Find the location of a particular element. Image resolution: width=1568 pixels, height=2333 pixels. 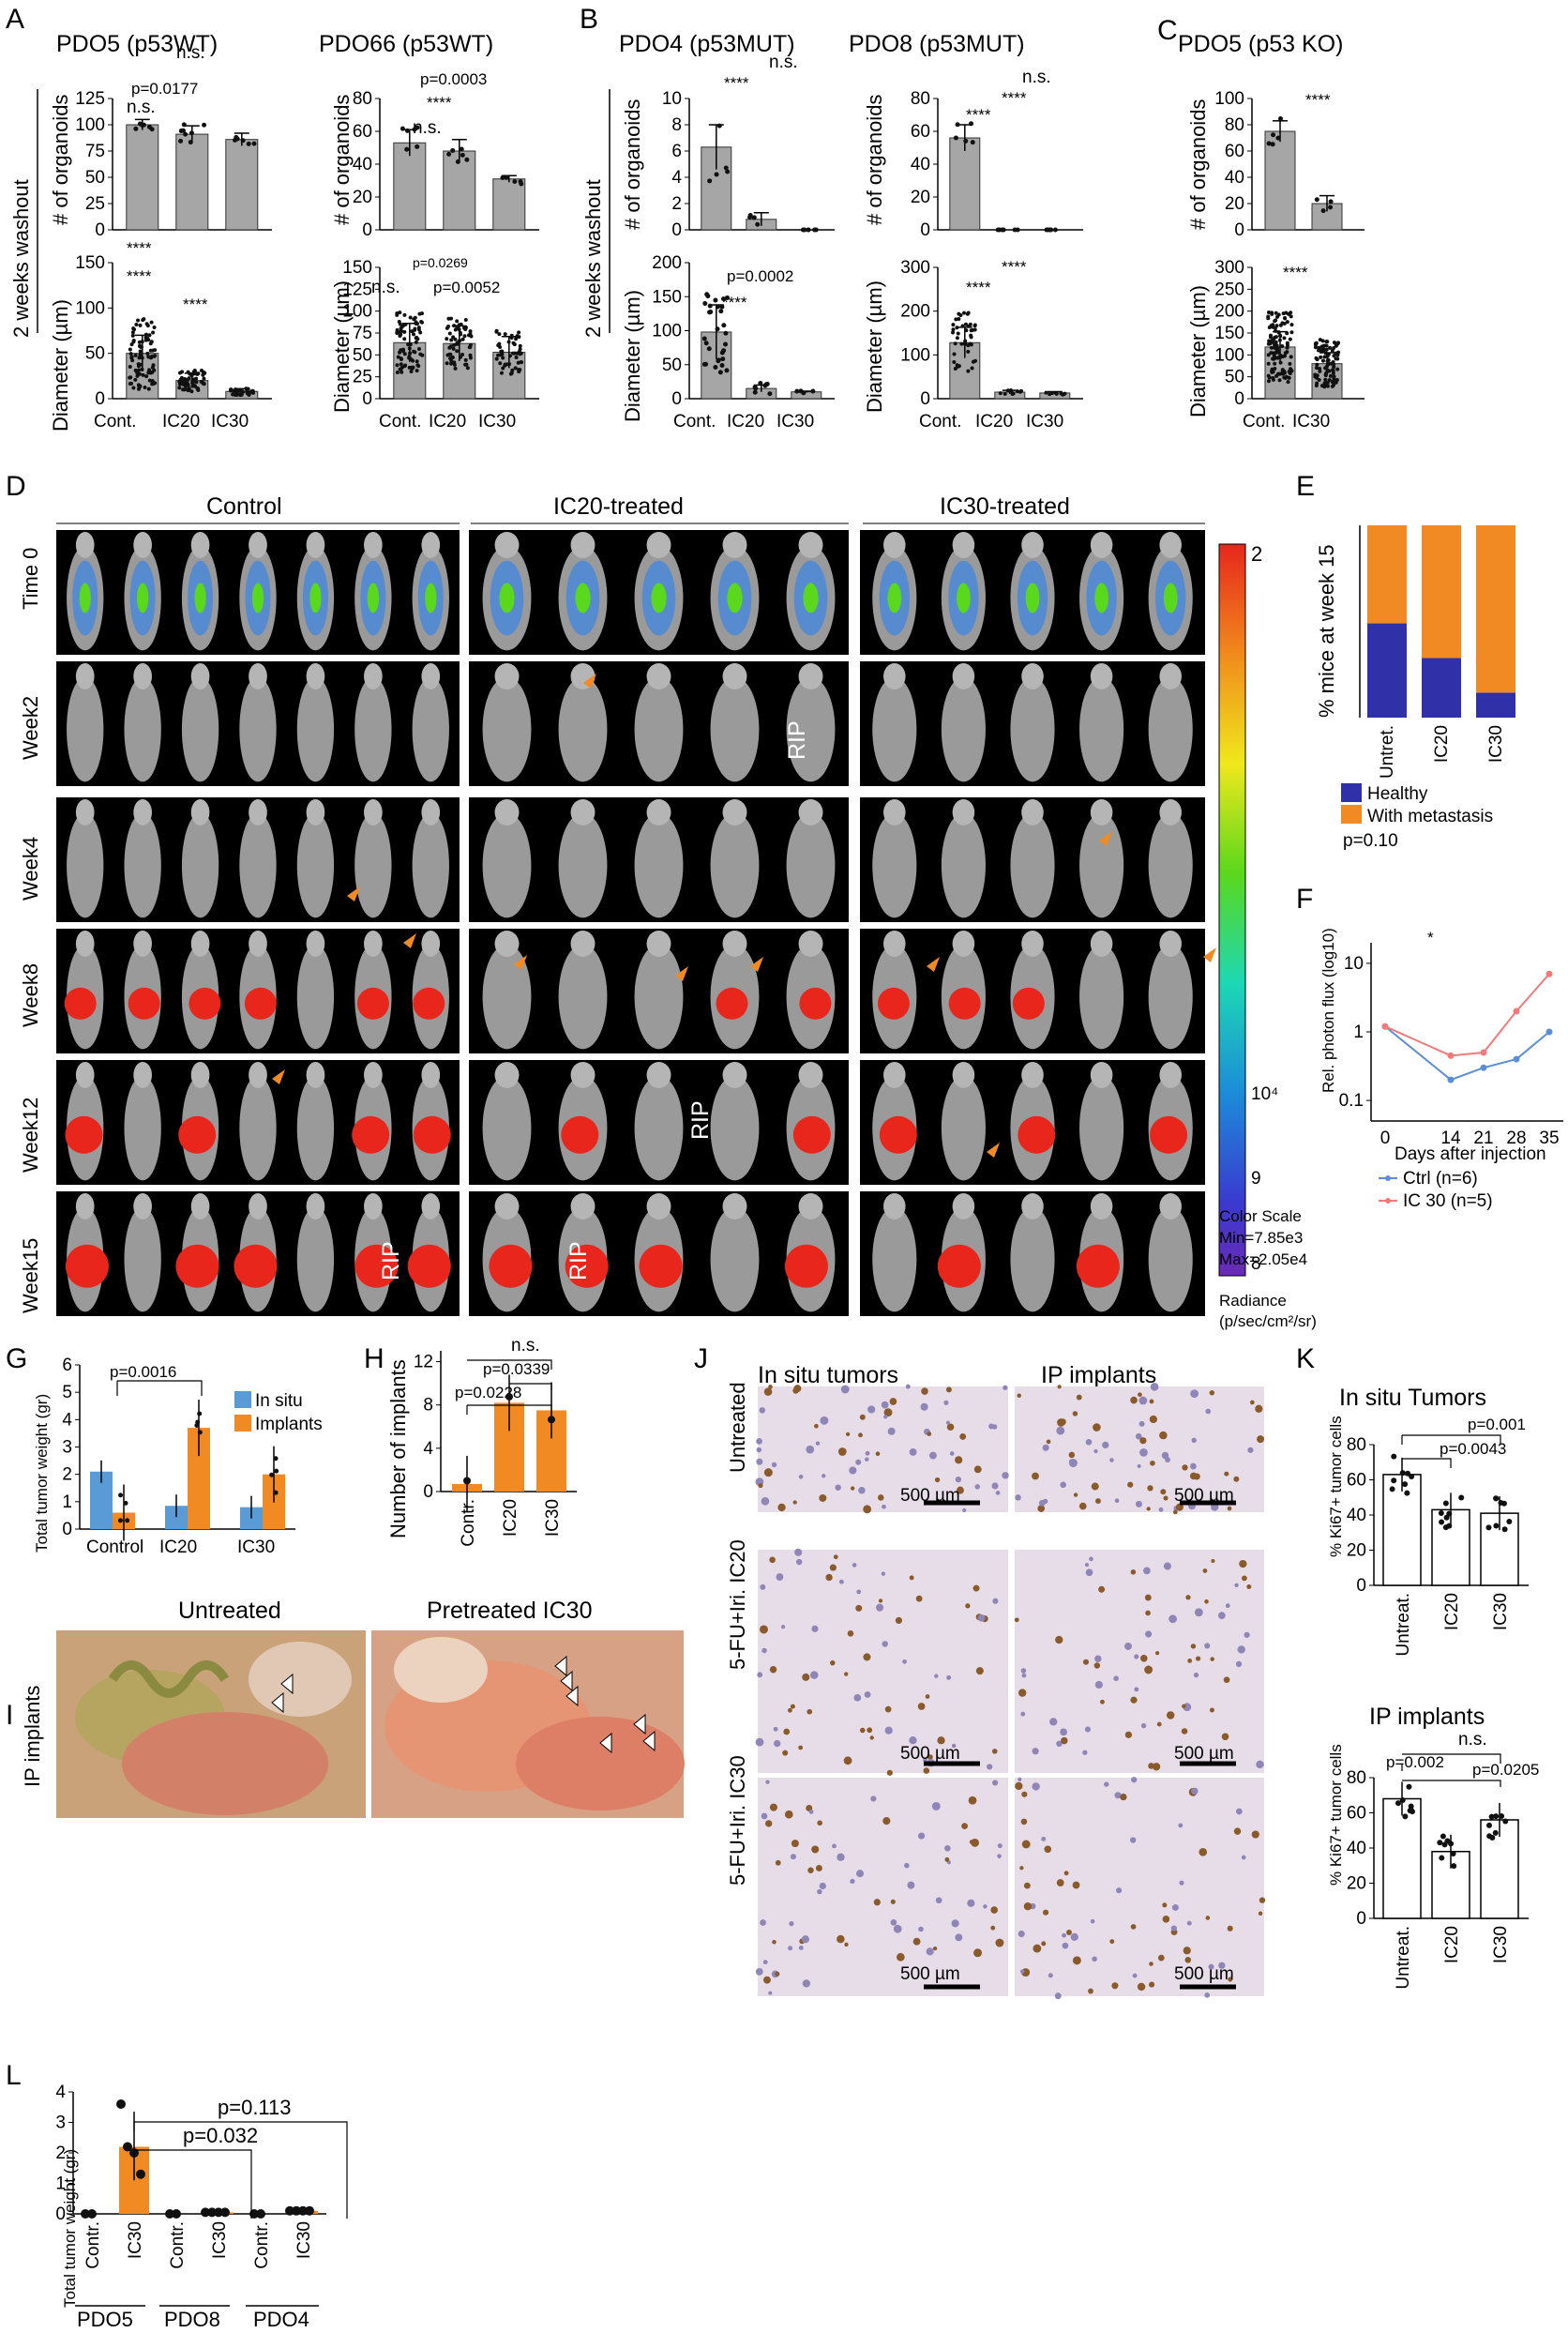

panel-b-cat-2: IC20 is located at coordinates (745, 422).